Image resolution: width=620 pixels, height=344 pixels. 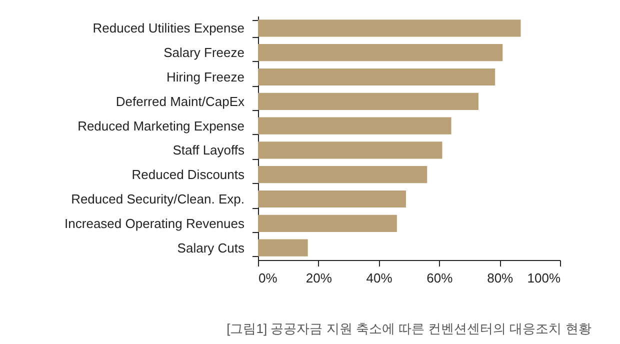 What do you see at coordinates (168, 28) in the screenshot?
I see `y-tick-label: Reduced Utilities Expense` at bounding box center [168, 28].